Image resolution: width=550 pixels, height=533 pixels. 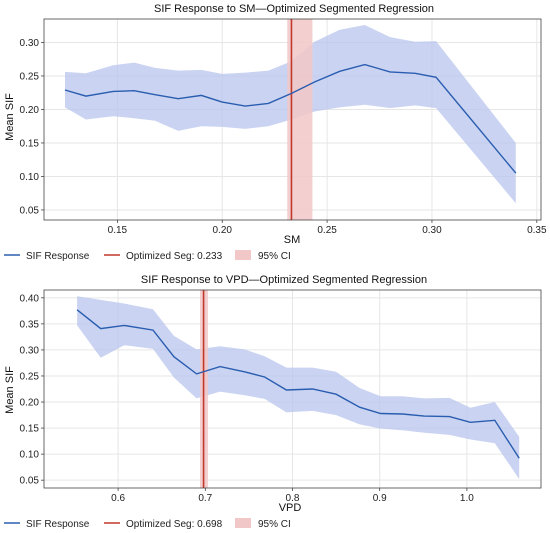 I want to click on vpd-y-tick-label: 0.35, so click(x=30, y=324).